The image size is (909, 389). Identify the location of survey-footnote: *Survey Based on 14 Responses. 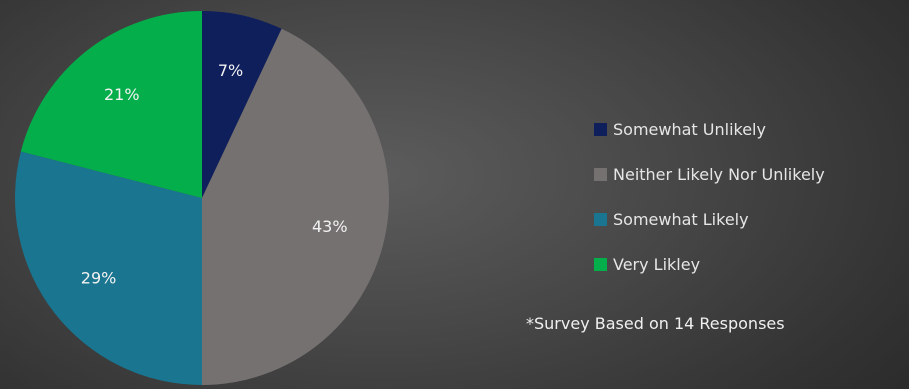
(655, 323).